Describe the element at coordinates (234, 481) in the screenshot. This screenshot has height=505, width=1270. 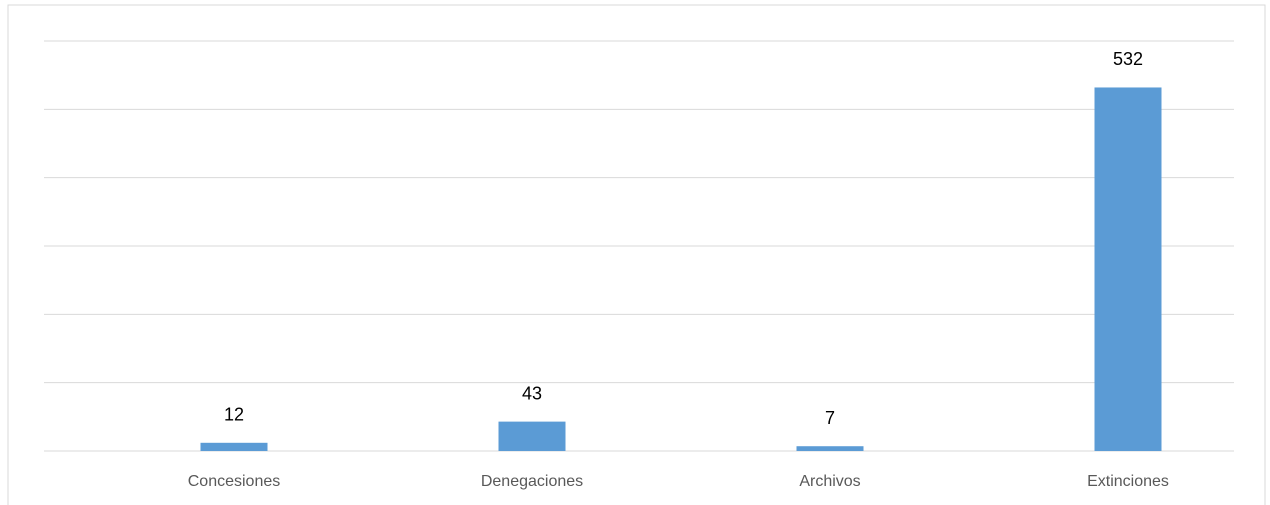
I see `x-tick-label: Concesiones` at that location.